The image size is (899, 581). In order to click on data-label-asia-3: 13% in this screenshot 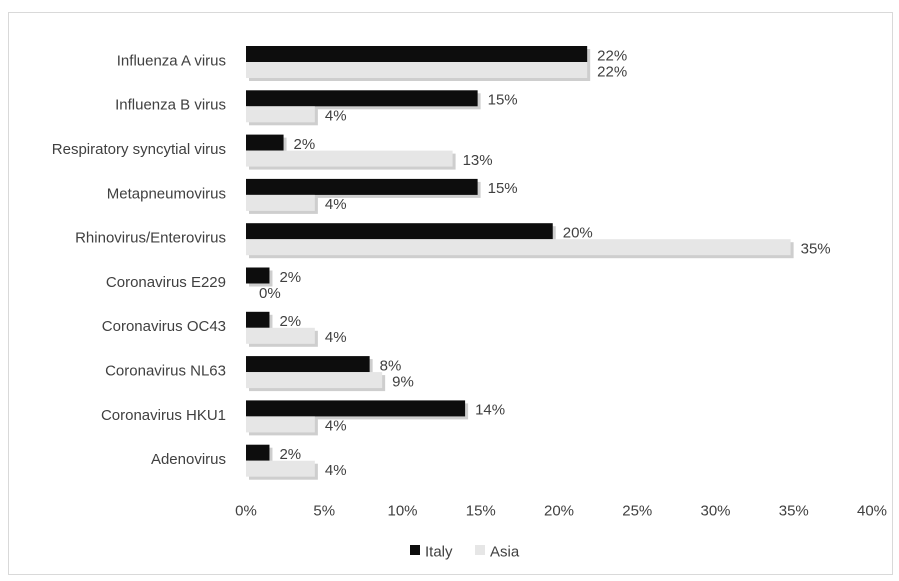, I will do `click(478, 160)`.